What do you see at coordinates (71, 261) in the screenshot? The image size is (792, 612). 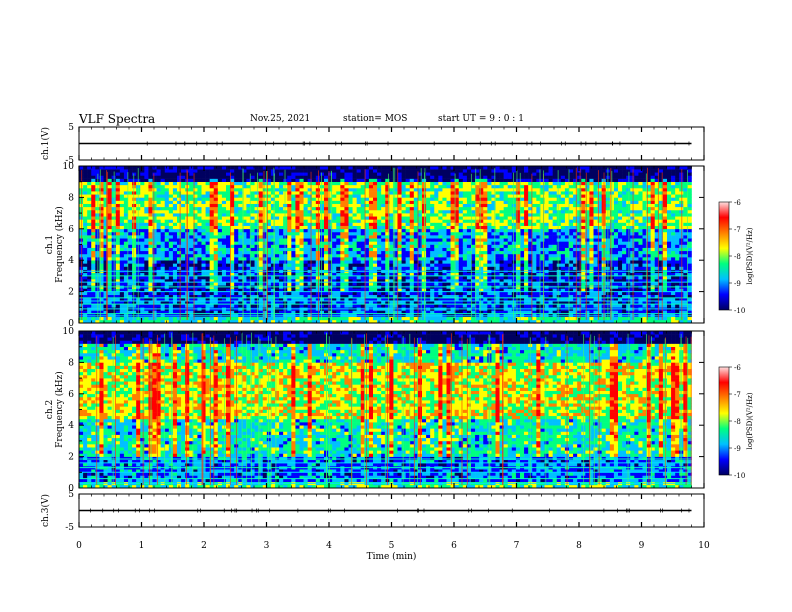 I see `ch1-spectrogram-ytick-label: 4` at bounding box center [71, 261].